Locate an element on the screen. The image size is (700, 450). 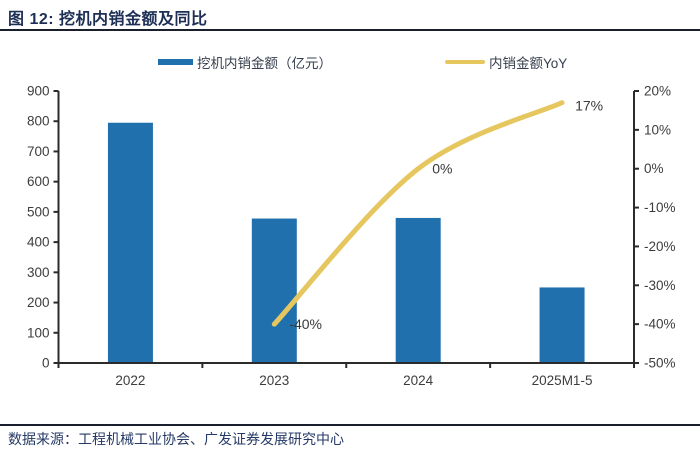
left-axis-tick-label: 900 is located at coordinates (38, 91).